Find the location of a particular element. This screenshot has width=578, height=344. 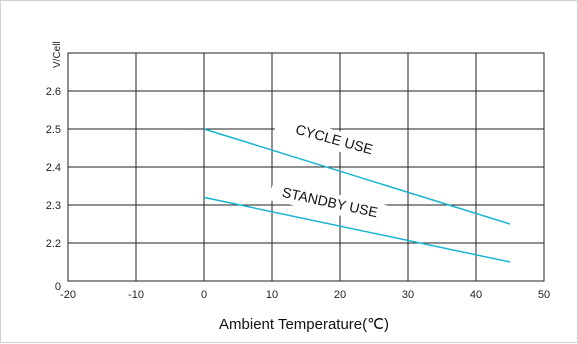

y-axis-unit-label: V/Cell is located at coordinates (57, 54).